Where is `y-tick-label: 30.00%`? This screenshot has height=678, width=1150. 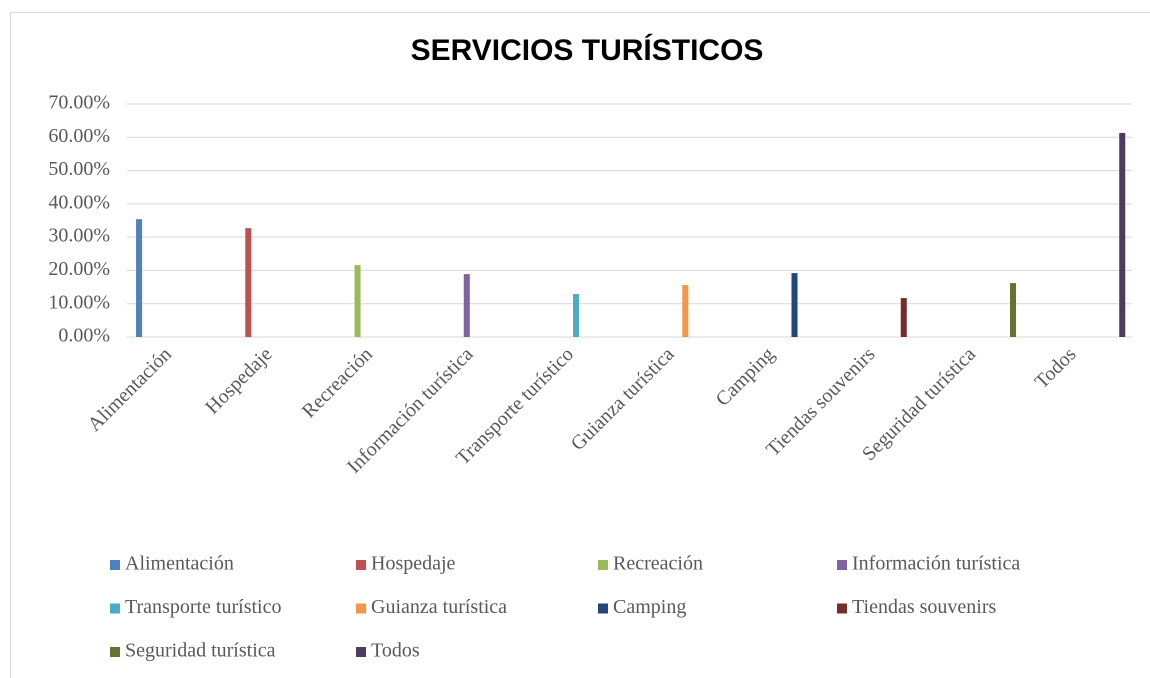
y-tick-label: 30.00% is located at coordinates (79, 236).